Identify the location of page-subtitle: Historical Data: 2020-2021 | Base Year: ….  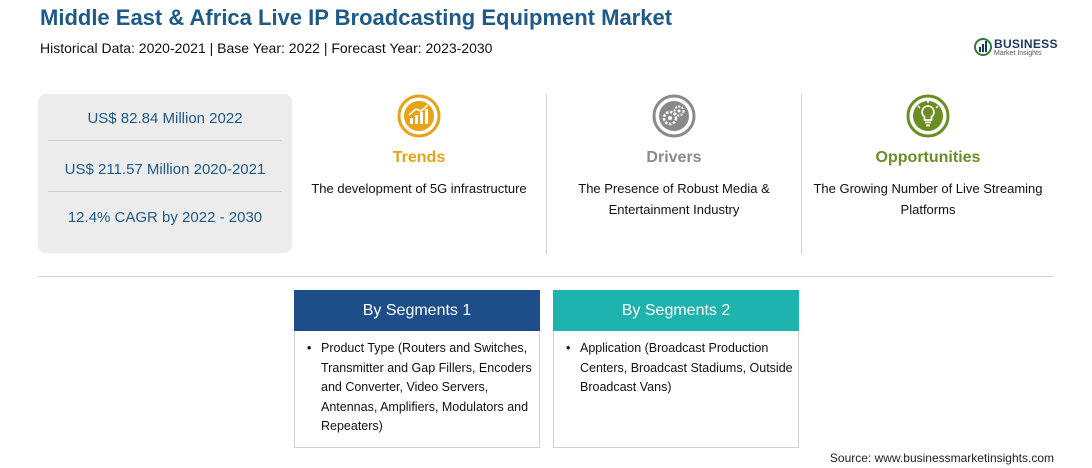
(266, 48).